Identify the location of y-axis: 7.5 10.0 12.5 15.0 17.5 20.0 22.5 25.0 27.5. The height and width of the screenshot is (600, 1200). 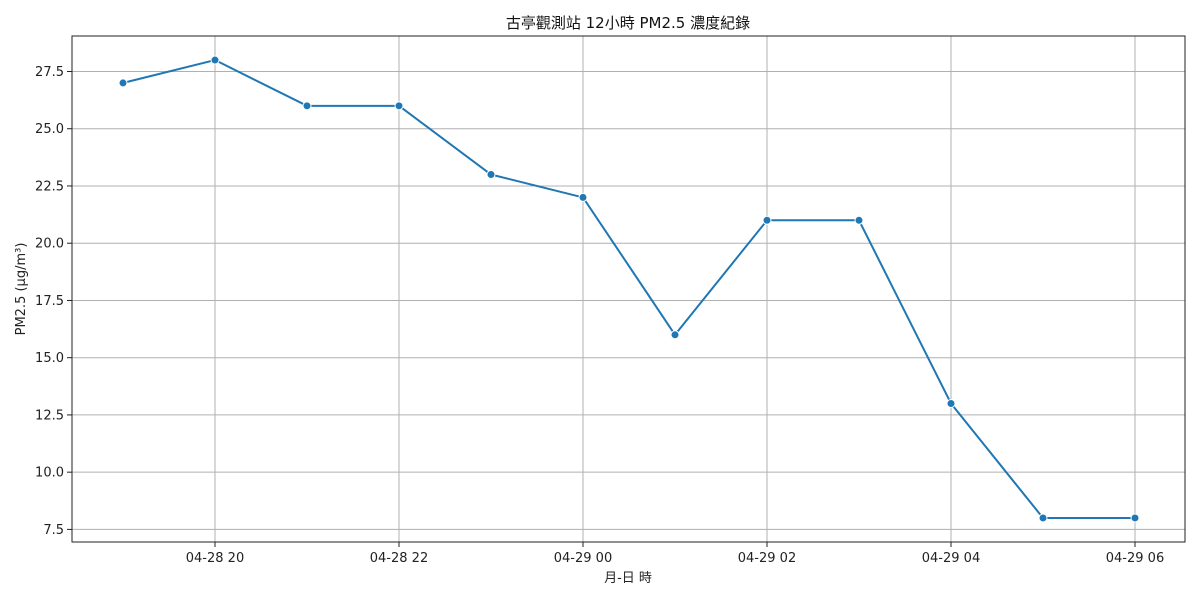
(53, 301).